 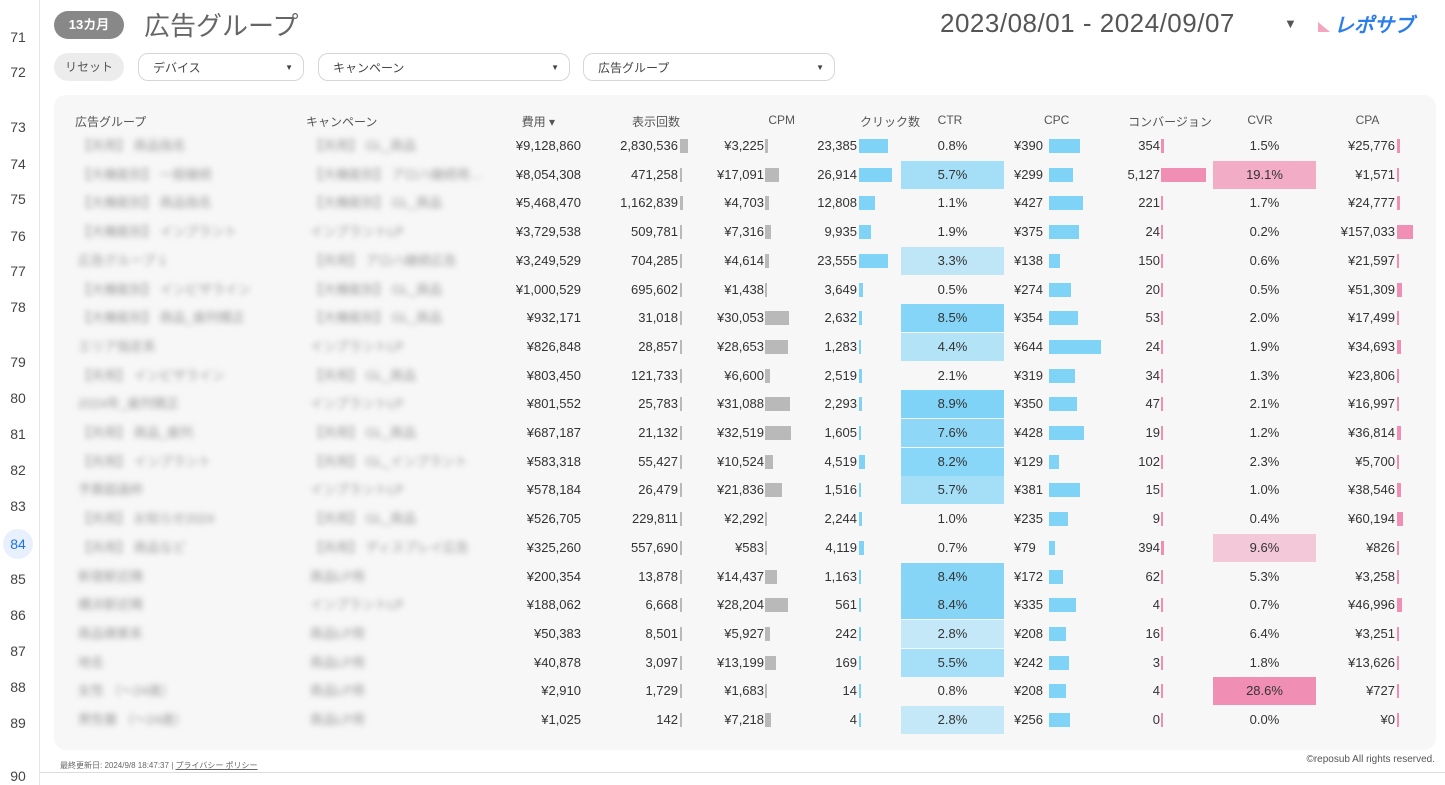 What do you see at coordinates (18, 127) in the screenshot?
I see `row-number: 73` at bounding box center [18, 127].